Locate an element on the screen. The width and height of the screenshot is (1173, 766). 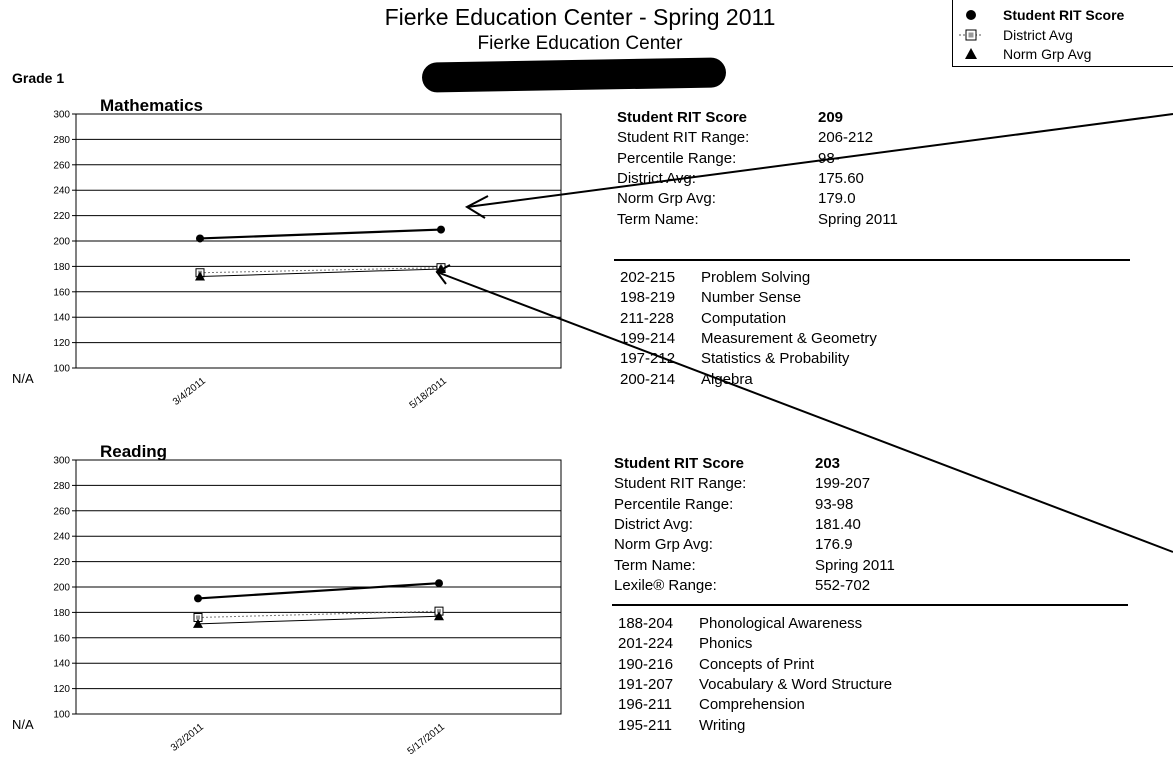
stat-value: 179.0 is located at coordinates (837, 199).